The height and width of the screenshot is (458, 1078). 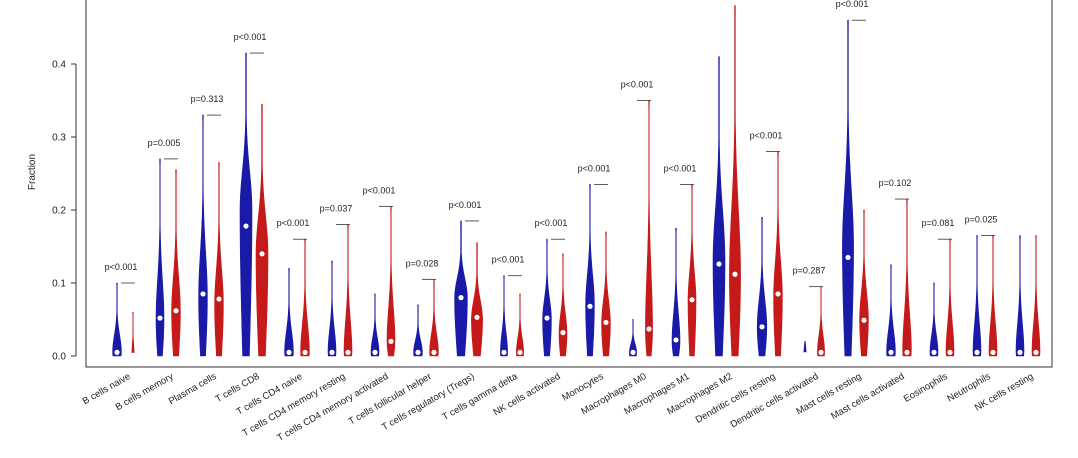 I want to click on x-category-label: Eosinophils, so click(x=926, y=388).